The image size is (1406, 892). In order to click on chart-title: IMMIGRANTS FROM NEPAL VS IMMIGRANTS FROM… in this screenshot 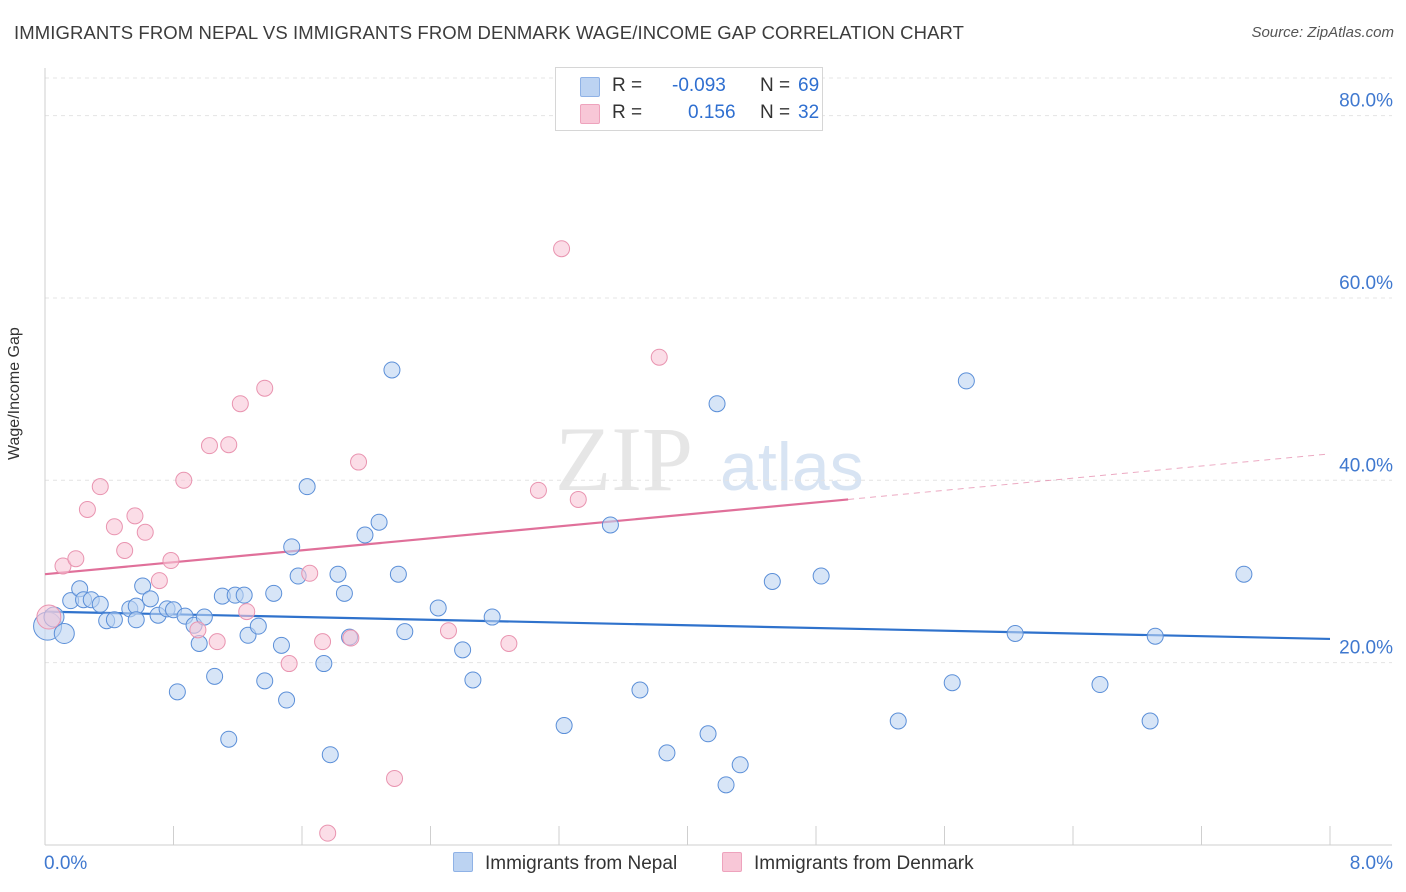, I will do `click(489, 32)`.